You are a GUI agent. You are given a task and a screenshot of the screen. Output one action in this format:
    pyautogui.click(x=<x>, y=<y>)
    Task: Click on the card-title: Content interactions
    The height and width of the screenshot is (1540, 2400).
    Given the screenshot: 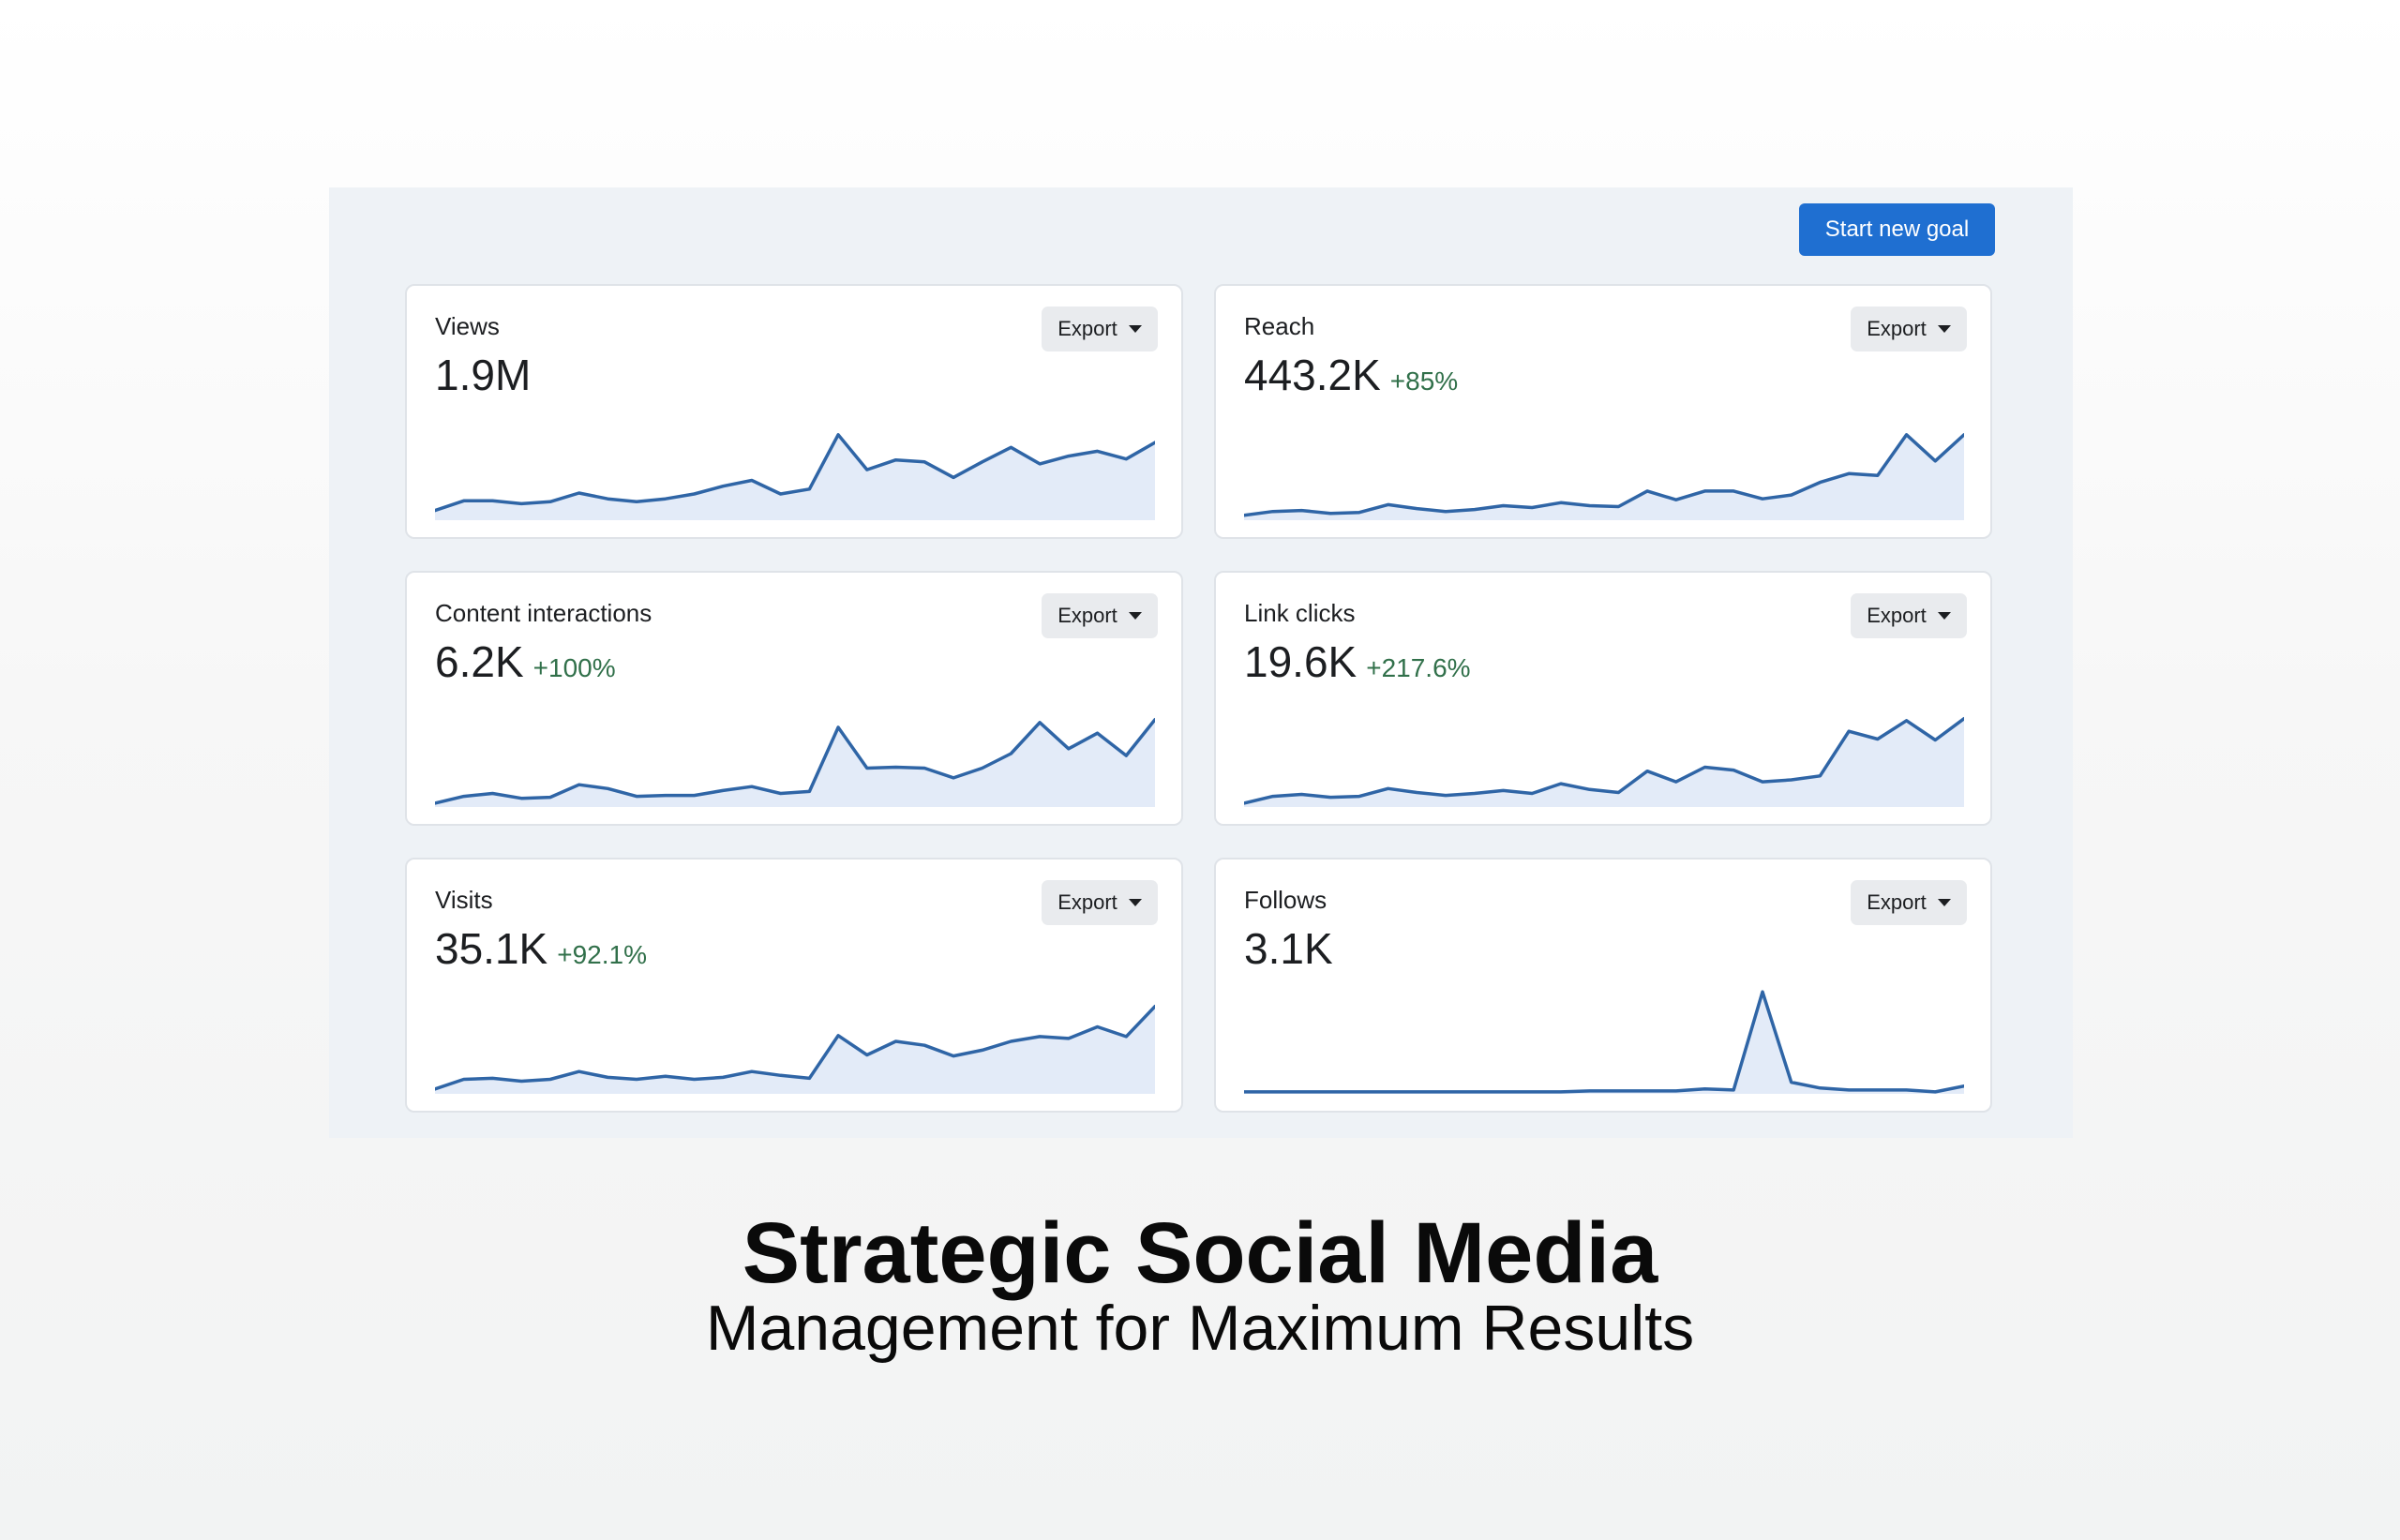 What is the action you would take?
    pyautogui.click(x=543, y=613)
    